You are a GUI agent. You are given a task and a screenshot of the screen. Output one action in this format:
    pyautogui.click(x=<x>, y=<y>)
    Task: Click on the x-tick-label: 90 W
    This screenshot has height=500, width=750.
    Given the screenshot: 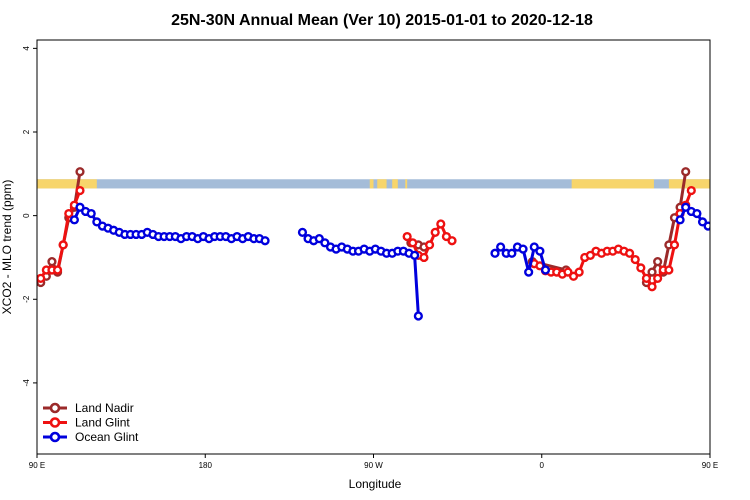 What is the action you would take?
    pyautogui.click(x=373, y=465)
    